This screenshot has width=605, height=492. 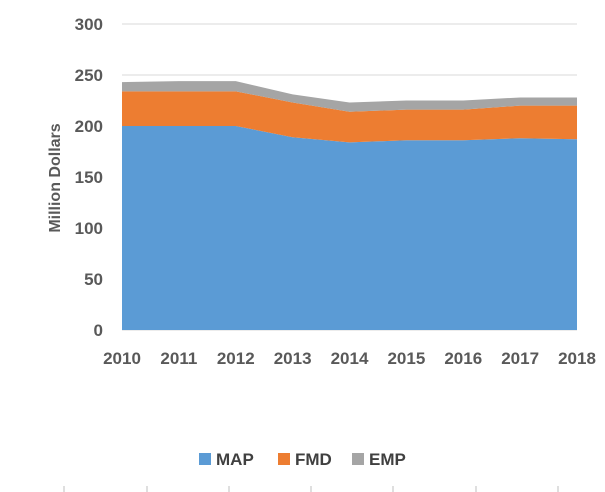 What do you see at coordinates (89, 24) in the screenshot?
I see `y-tick-label: 300` at bounding box center [89, 24].